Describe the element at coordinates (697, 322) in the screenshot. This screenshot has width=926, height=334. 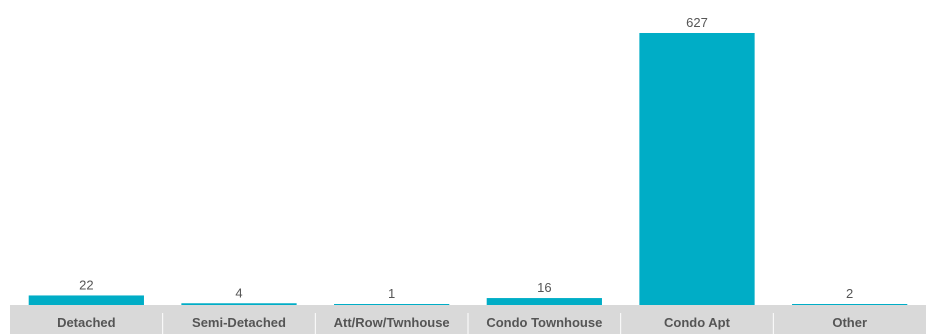
I see `tick-label-condo-apt: Condo Apt` at that location.